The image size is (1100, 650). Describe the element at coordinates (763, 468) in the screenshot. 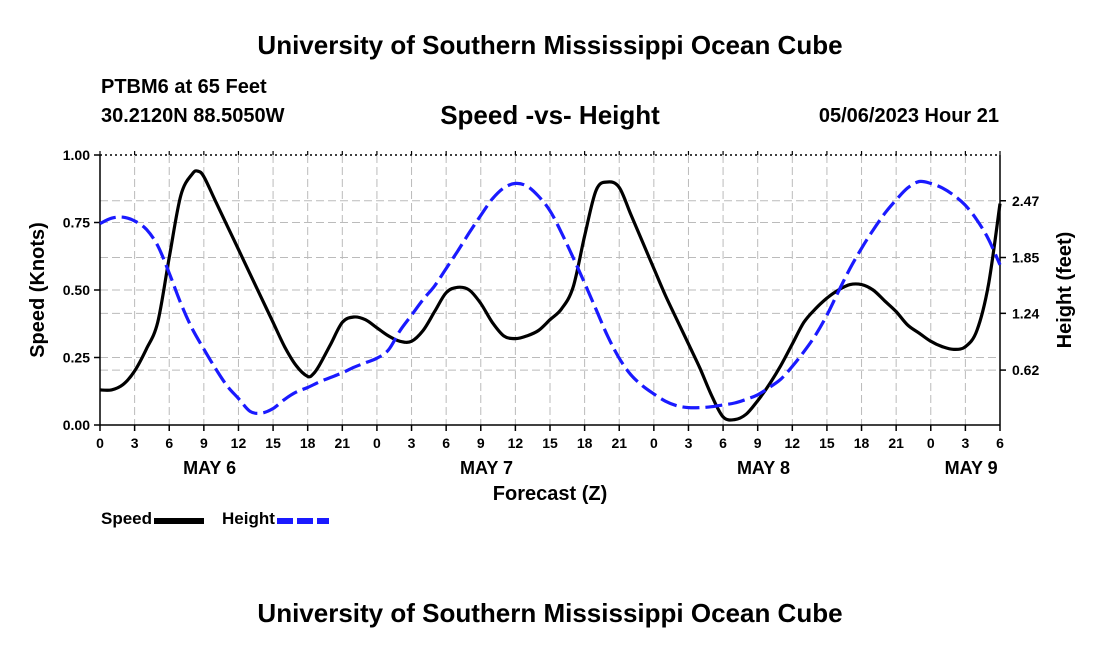

I see `day-label: MAY 8` at that location.